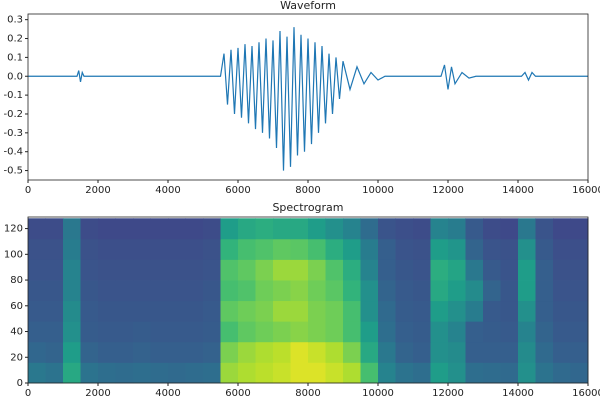 The height and width of the screenshot is (400, 600). Describe the element at coordinates (13, 114) in the screenshot. I see `y-tick-label: -0.2` at that location.